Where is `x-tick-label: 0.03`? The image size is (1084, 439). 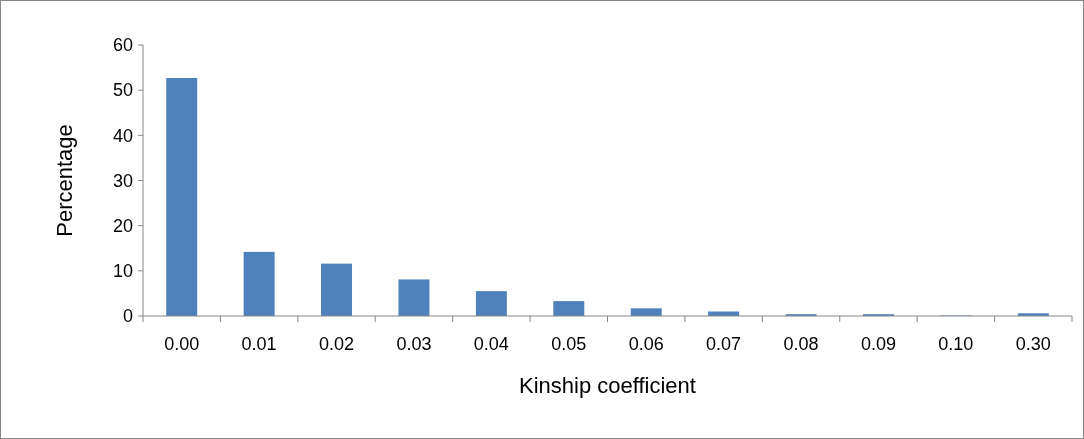
x-tick-label: 0.03 is located at coordinates (414, 344).